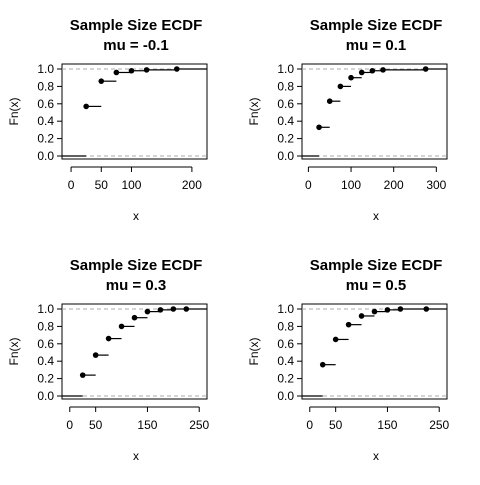 Image resolution: width=480 pixels, height=485 pixels. I want to click on chart-subtitle: mu = 0.5, so click(376, 285).